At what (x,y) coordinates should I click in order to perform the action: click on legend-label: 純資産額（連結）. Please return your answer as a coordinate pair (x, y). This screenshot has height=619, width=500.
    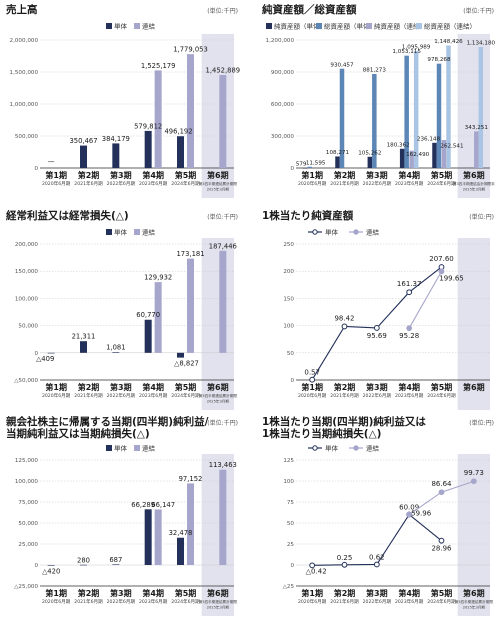
    Looking at the image, I should click on (400, 26).